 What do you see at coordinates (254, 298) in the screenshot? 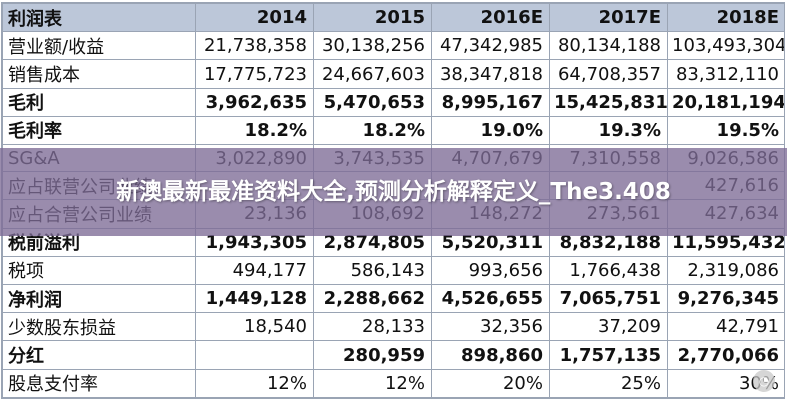
I see `value-cell: 1,449,128` at bounding box center [254, 298].